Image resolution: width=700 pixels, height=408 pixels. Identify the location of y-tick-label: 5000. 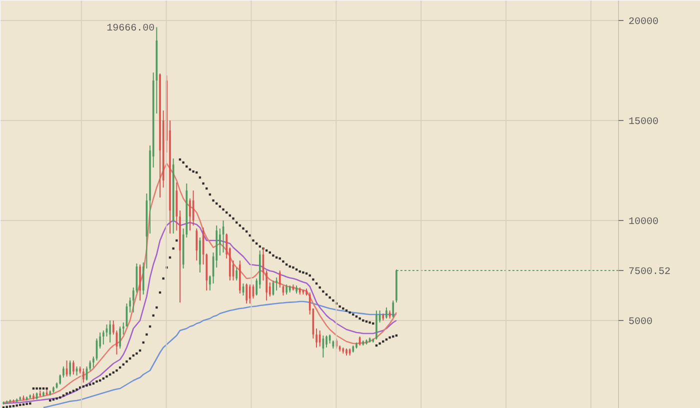
(640, 322).